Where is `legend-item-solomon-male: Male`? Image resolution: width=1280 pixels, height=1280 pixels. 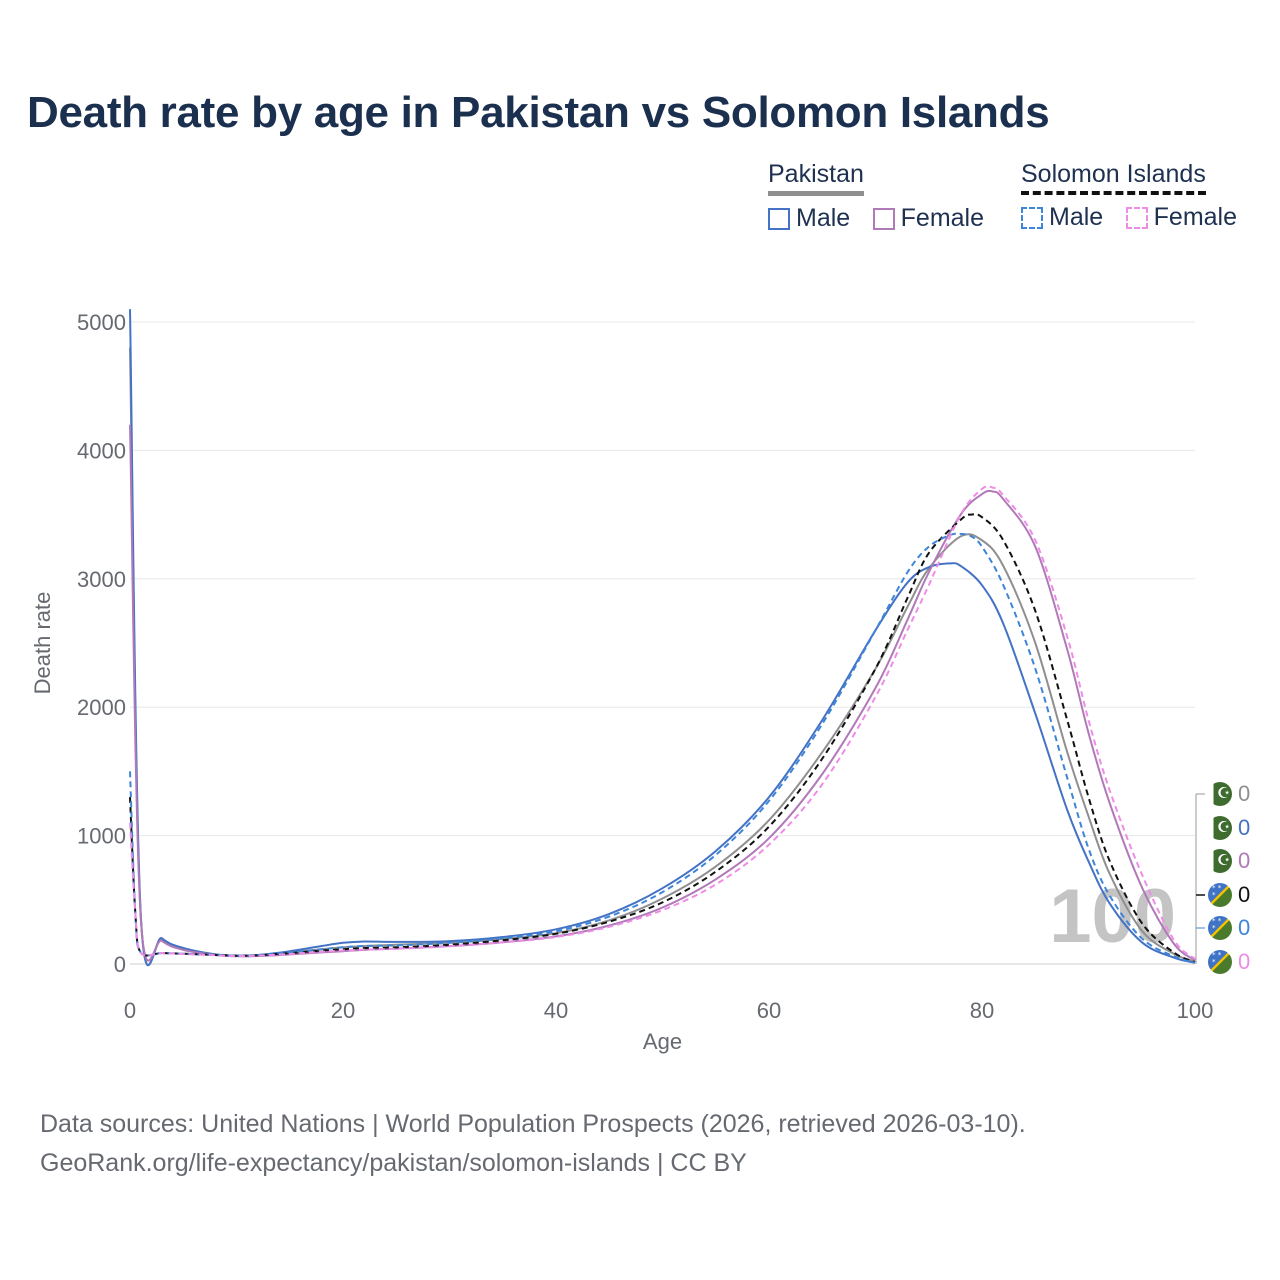
legend-item-solomon-male: Male is located at coordinates (1062, 217).